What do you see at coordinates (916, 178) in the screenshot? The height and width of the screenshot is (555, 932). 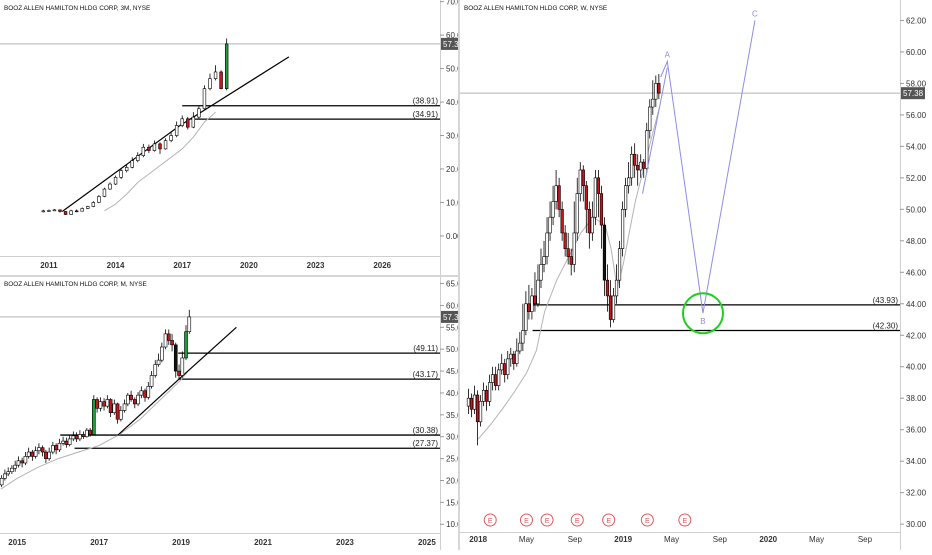 I see `y-tick-label: 52.00` at bounding box center [916, 178].